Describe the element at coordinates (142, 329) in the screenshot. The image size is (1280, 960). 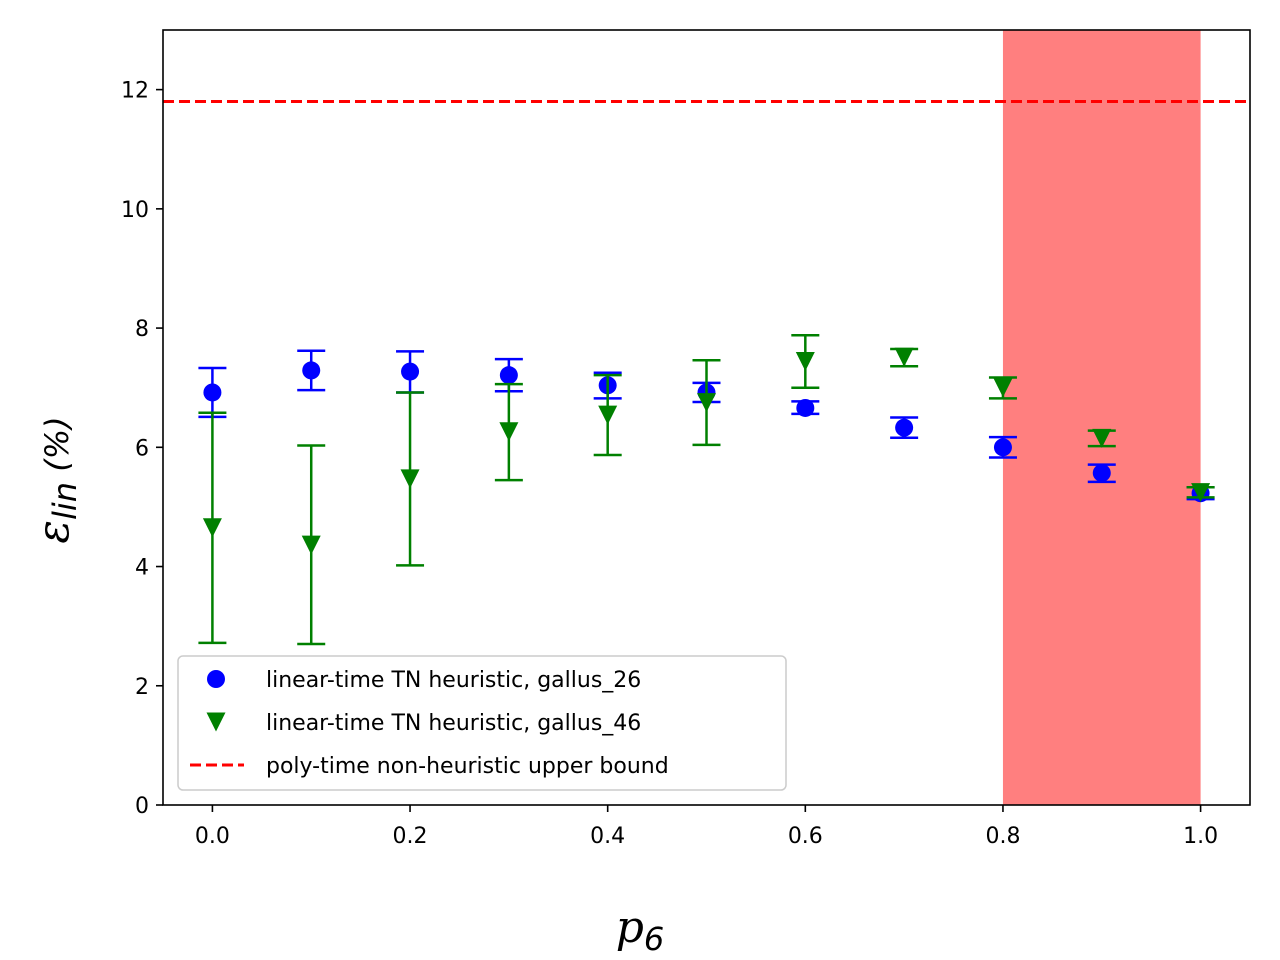
I see `y-tick-label: 8` at that location.